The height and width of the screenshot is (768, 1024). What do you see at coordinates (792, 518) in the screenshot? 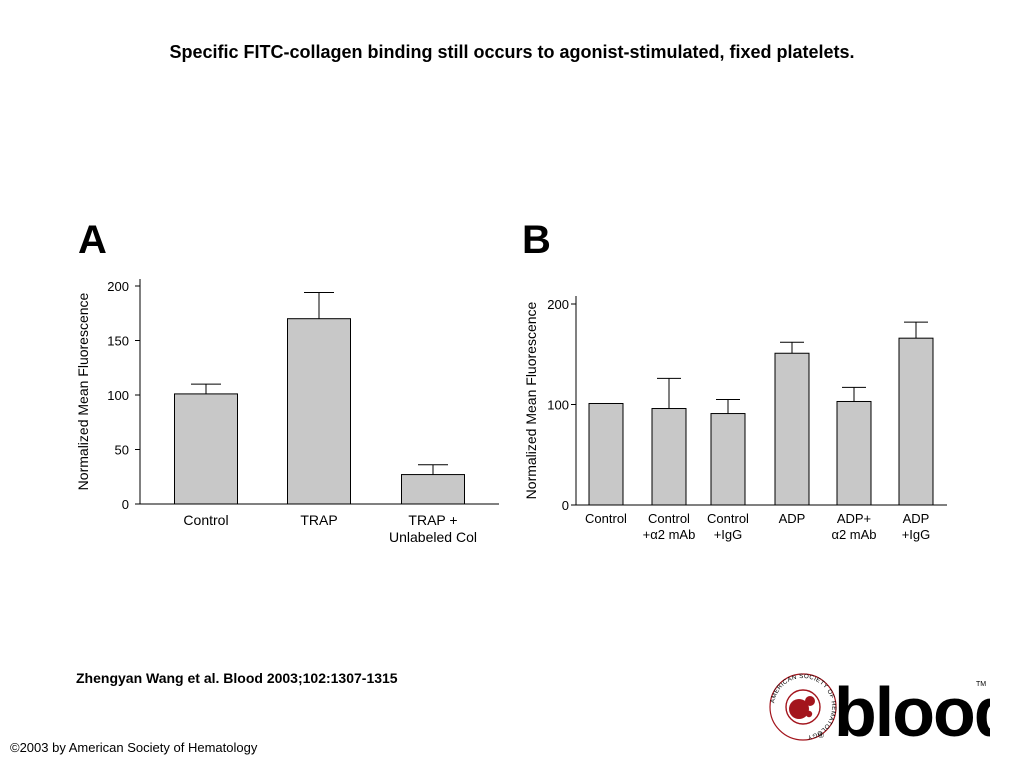
I see `x-tick-label-4: ADP` at bounding box center [792, 518].